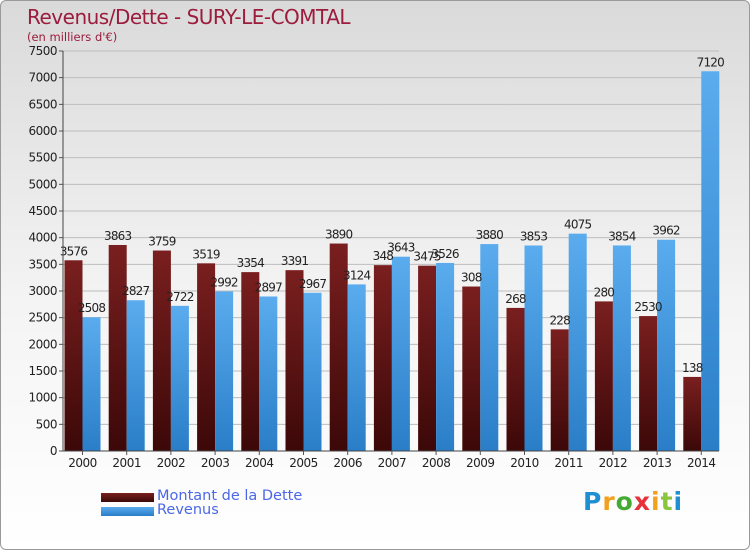 Image resolution: width=750 pixels, height=550 pixels. What do you see at coordinates (622, 236) in the screenshot?
I see `data-label-revenue: 3854` at bounding box center [622, 236].